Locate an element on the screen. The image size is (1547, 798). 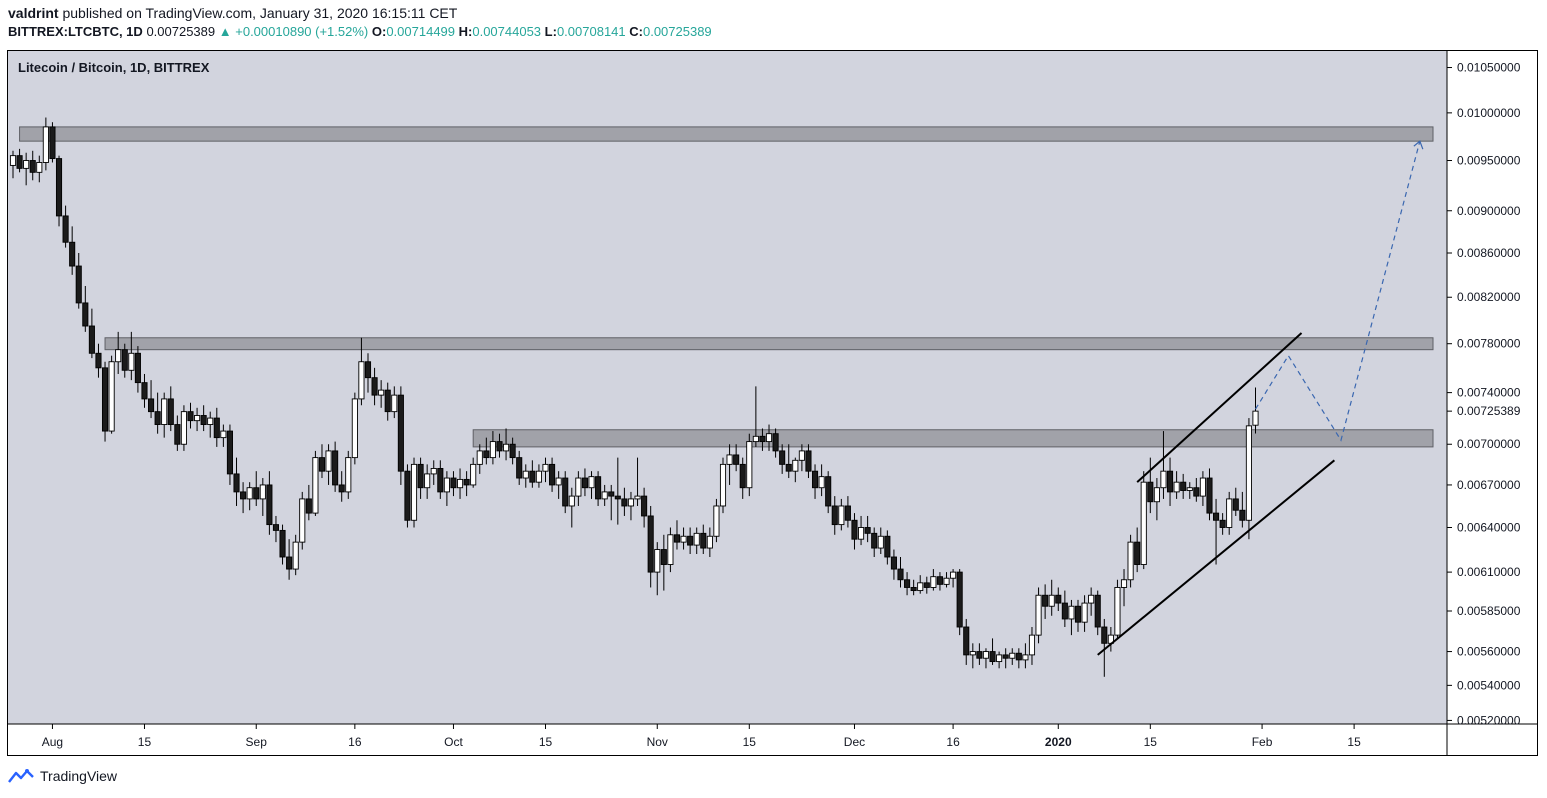
drawings-layer is located at coordinates (1260, 398).